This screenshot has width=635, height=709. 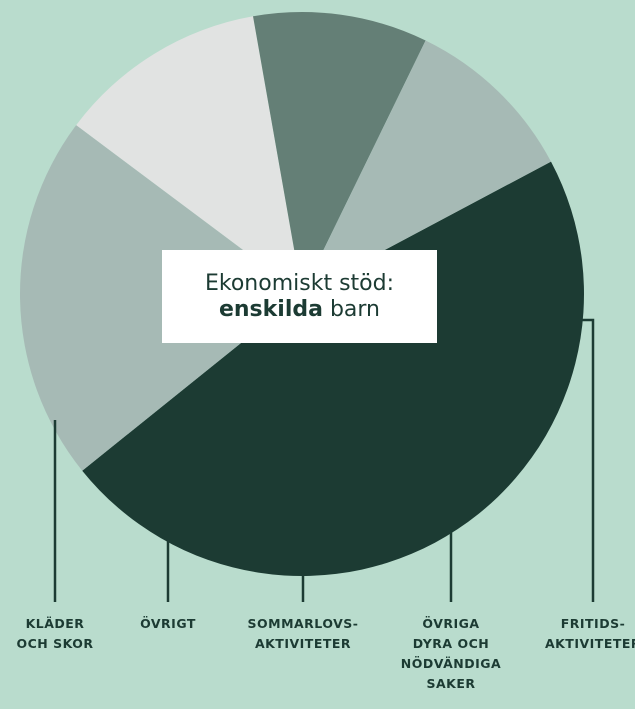 What do you see at coordinates (451, 643) in the screenshot?
I see `slice-label-line: DYRA OCH` at bounding box center [451, 643].